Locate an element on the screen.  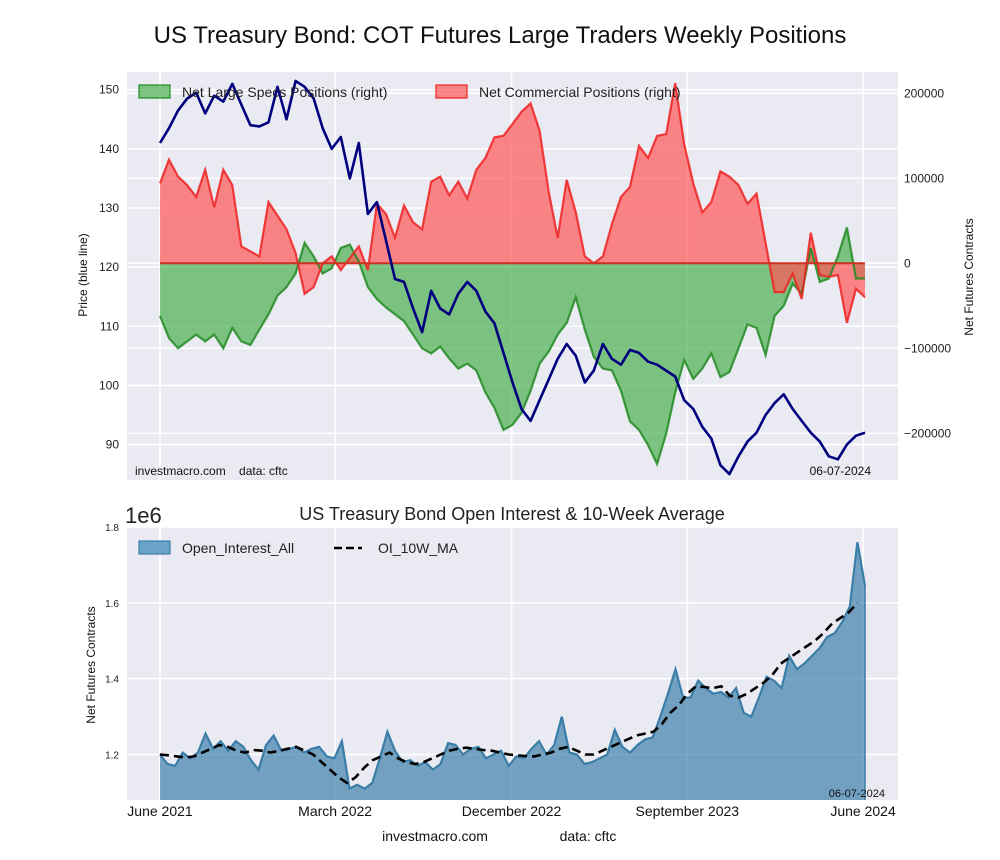
top-ytick-right-label: 100000 is located at coordinates (924, 178).